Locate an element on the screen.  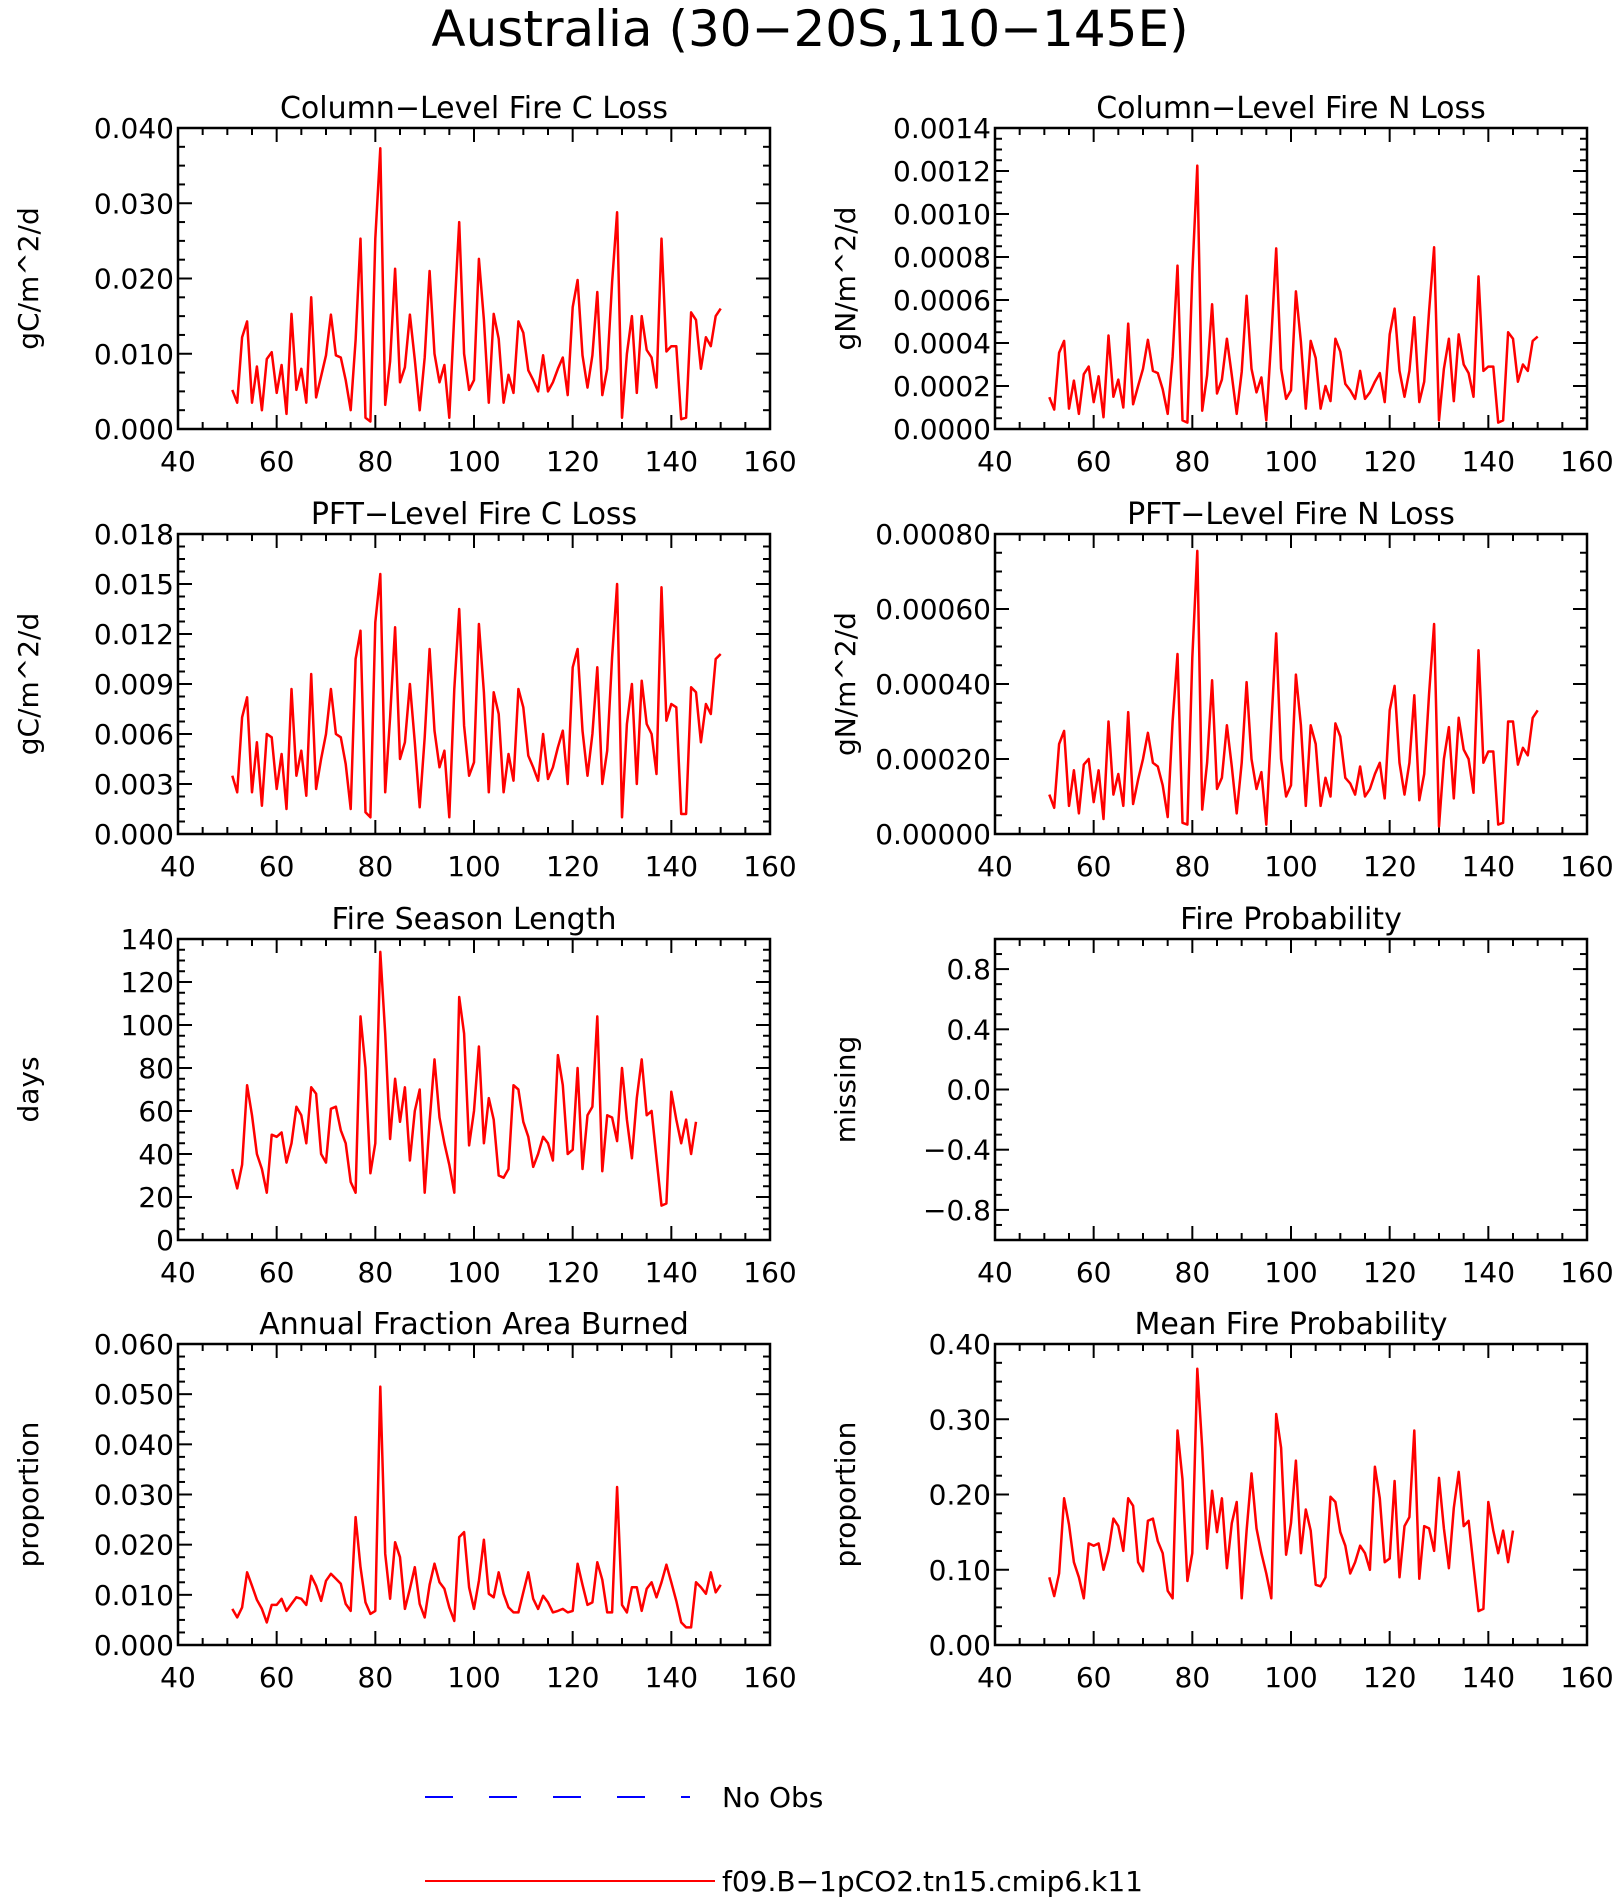
y-tick-label: 0.00000 is located at coordinates (933, 834).